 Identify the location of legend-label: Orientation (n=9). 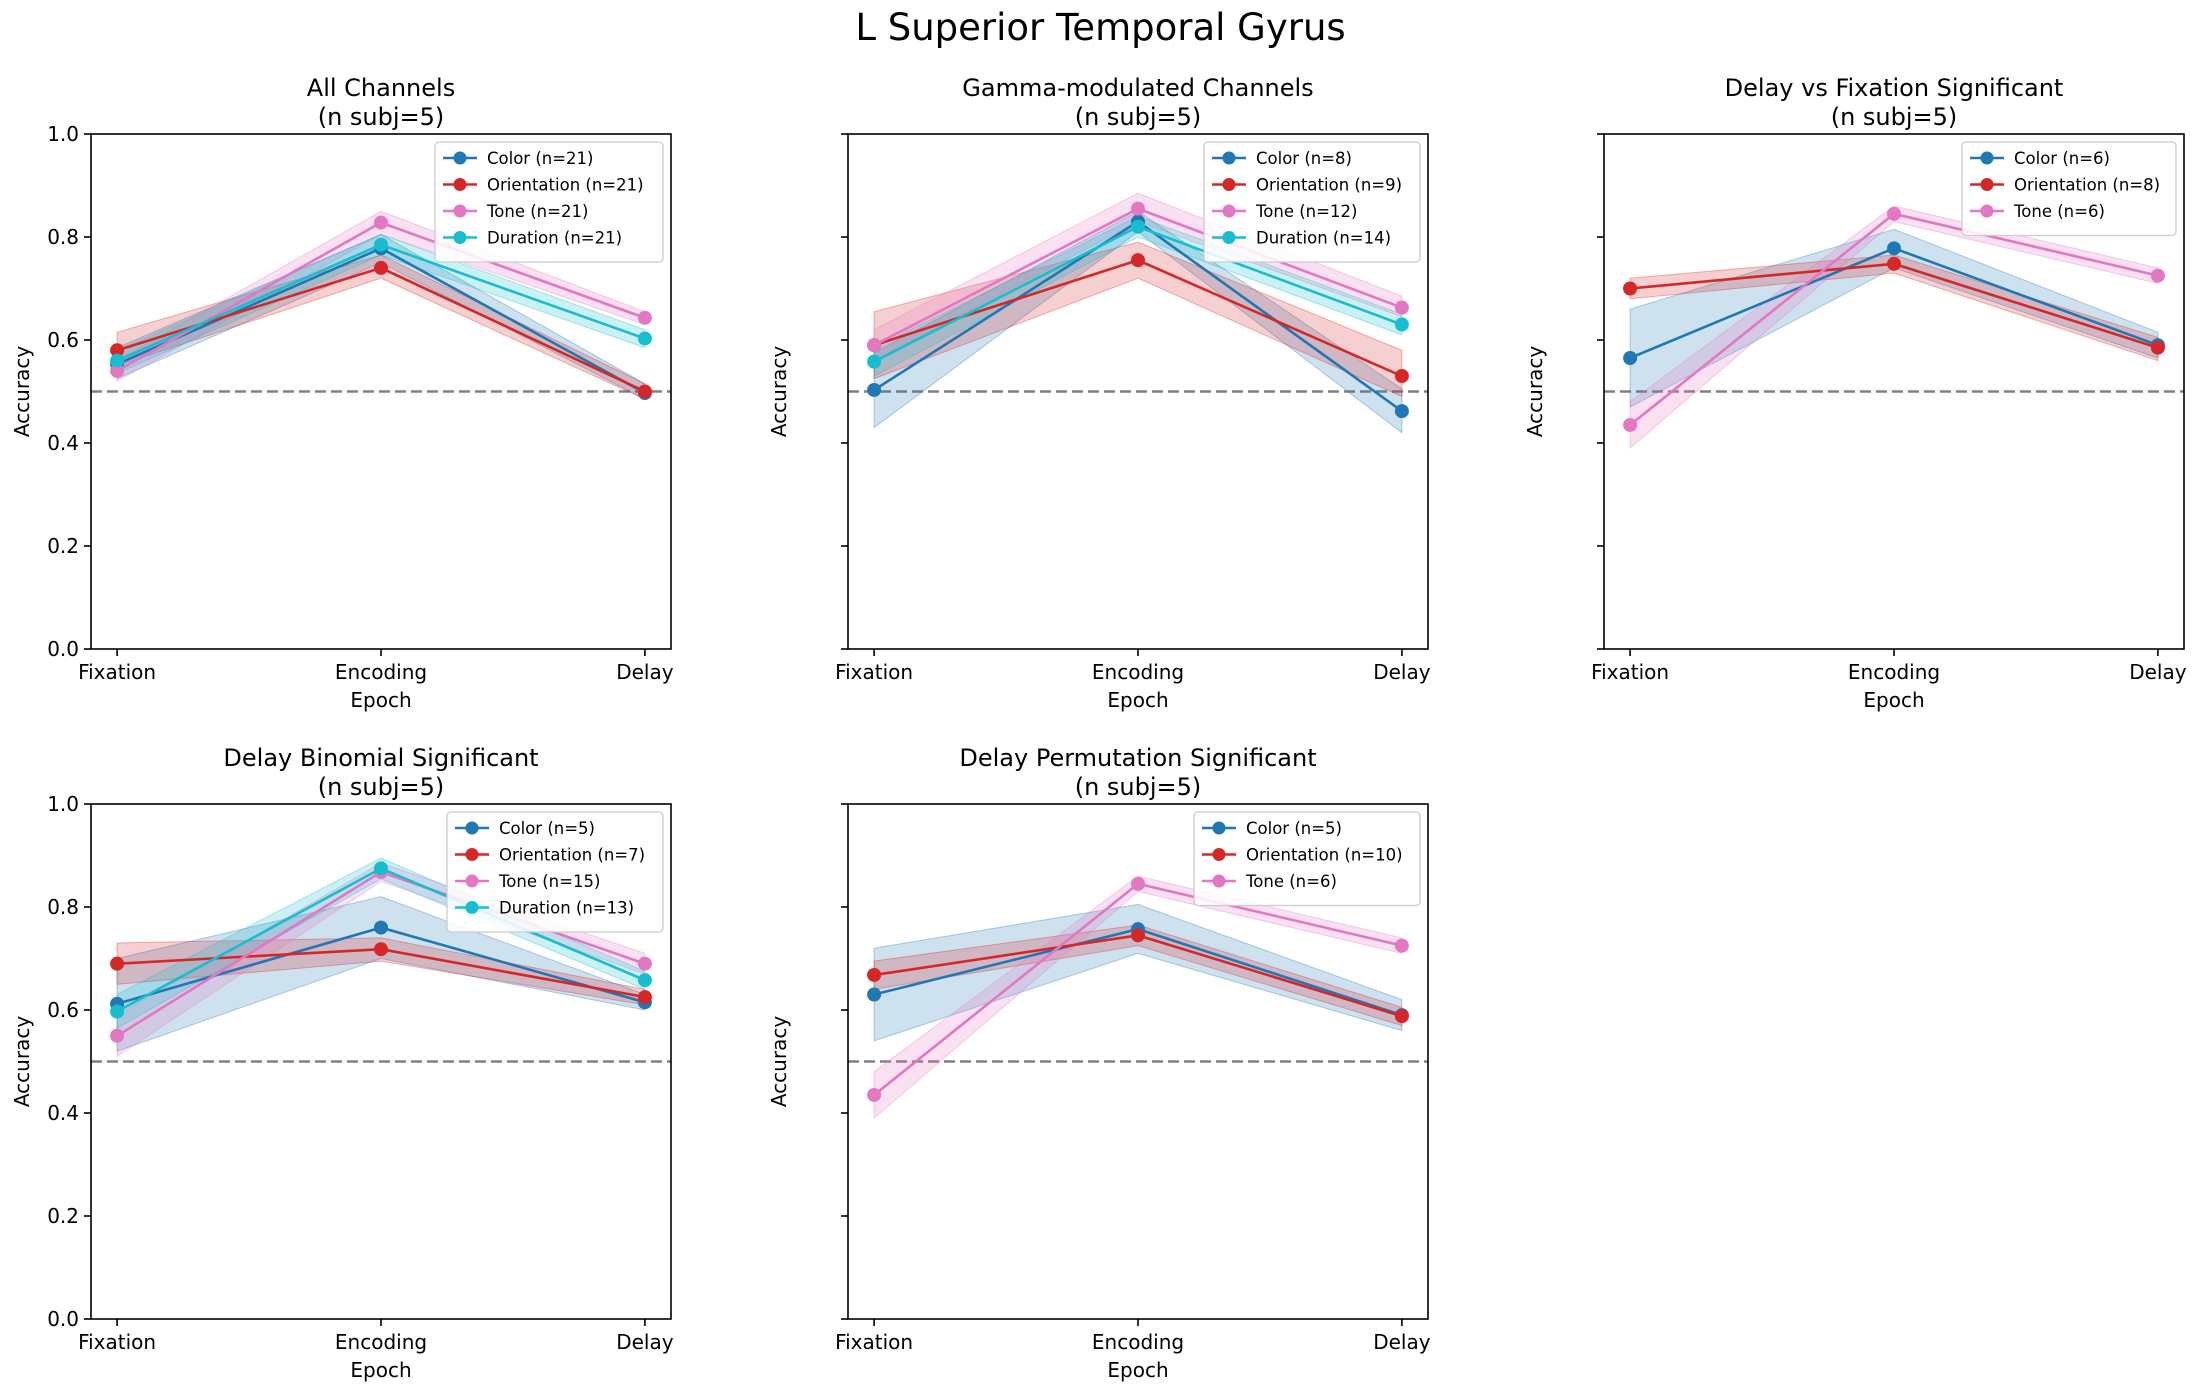
(1329, 185).